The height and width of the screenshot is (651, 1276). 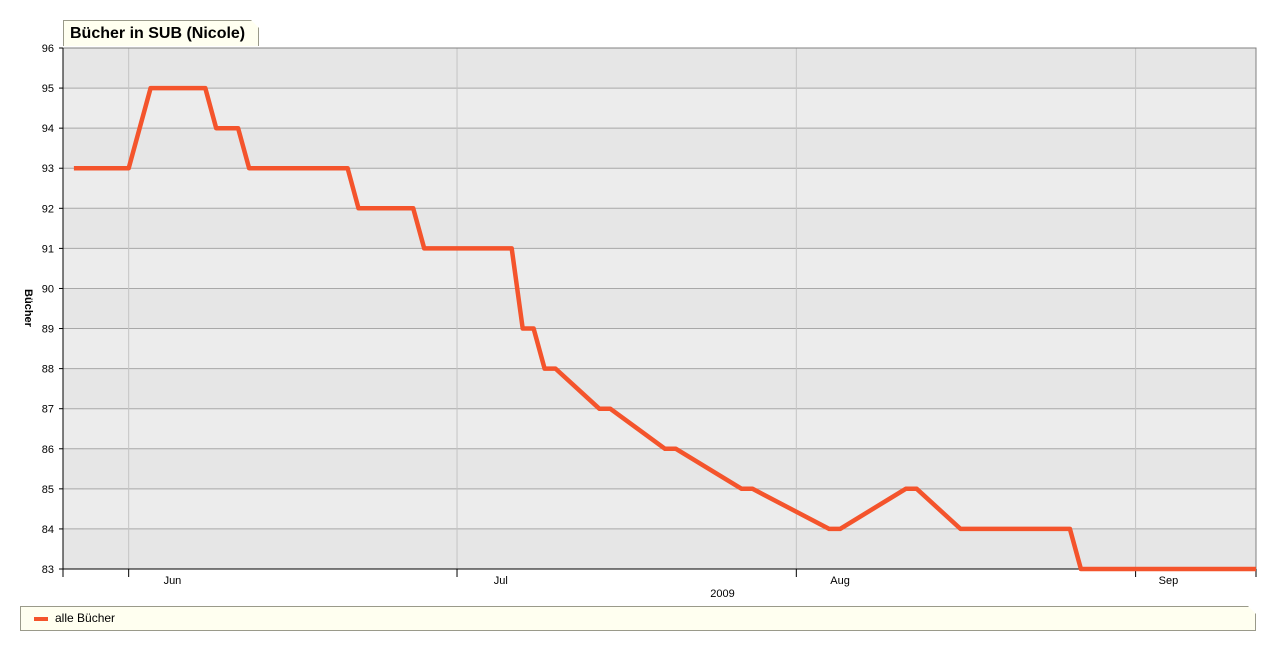 What do you see at coordinates (48, 89) in the screenshot?
I see `y-tick-label: 95` at bounding box center [48, 89].